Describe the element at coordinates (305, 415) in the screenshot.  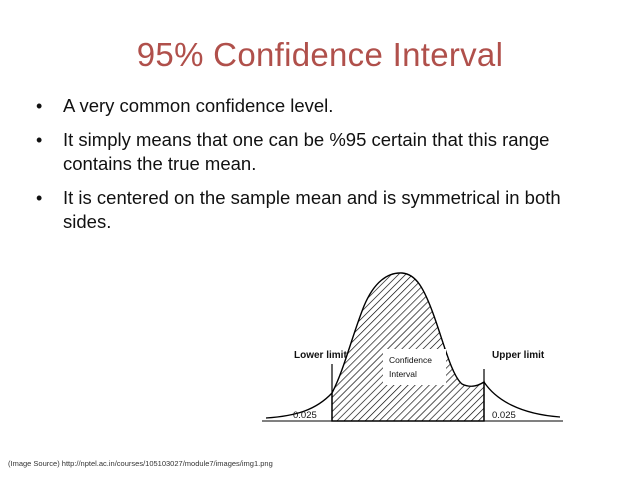
I see `left-tail-value: 0.025` at that location.